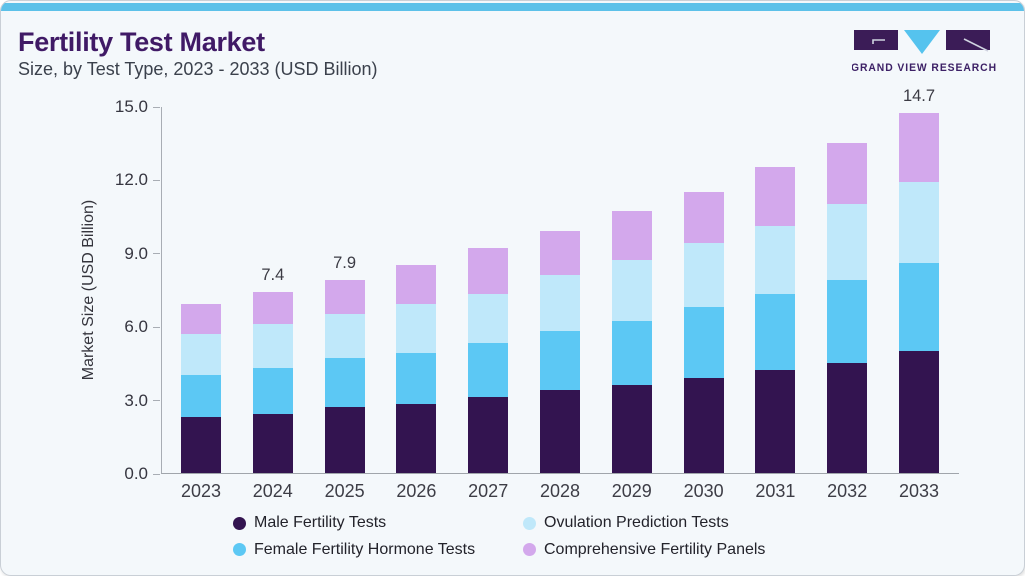  I want to click on x-axis-label-2024: 2024, so click(272, 491).